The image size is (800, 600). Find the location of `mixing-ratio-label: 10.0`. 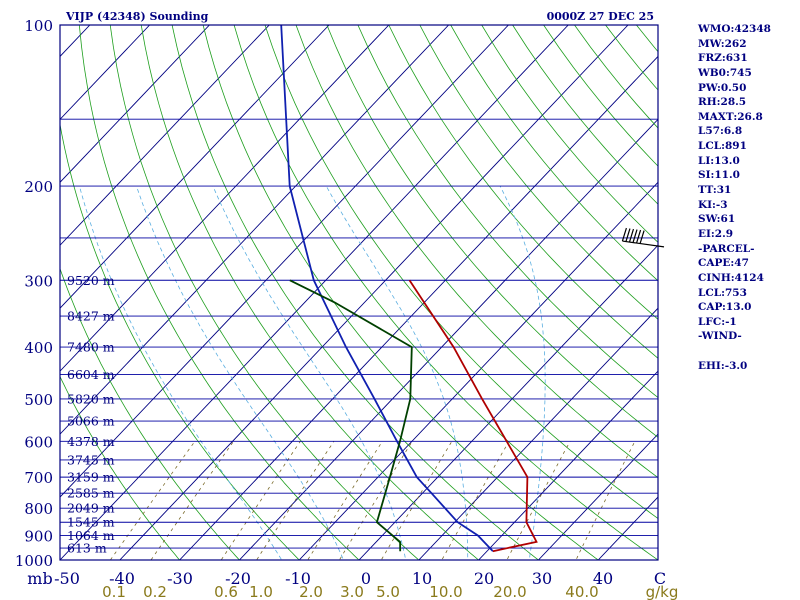

mixing-ratio-label: 10.0 is located at coordinates (445, 591).